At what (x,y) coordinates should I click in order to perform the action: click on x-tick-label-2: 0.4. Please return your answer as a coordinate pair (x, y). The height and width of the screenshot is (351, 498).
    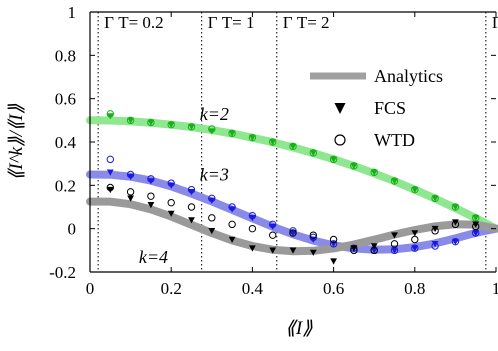
    Looking at the image, I should click on (253, 288).